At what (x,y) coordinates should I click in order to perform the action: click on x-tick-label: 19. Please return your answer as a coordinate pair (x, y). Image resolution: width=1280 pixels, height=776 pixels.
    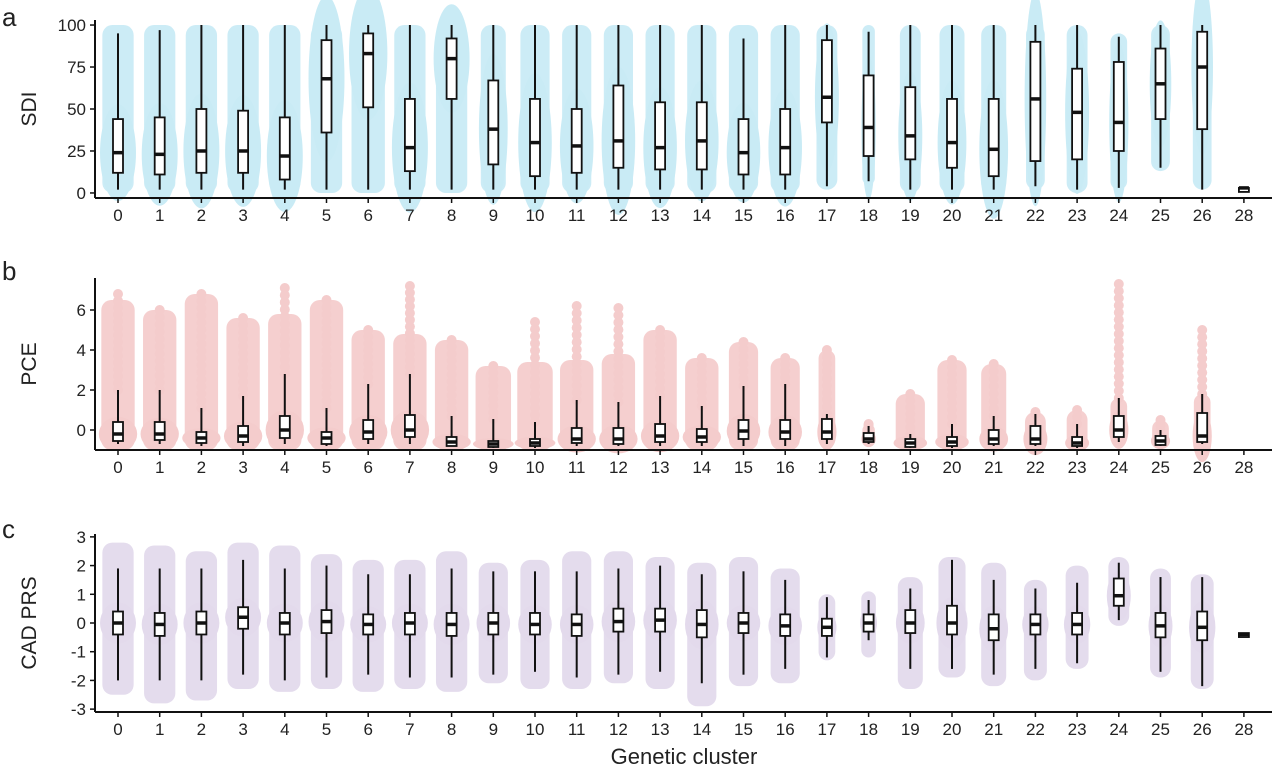
    Looking at the image, I should click on (910, 729).